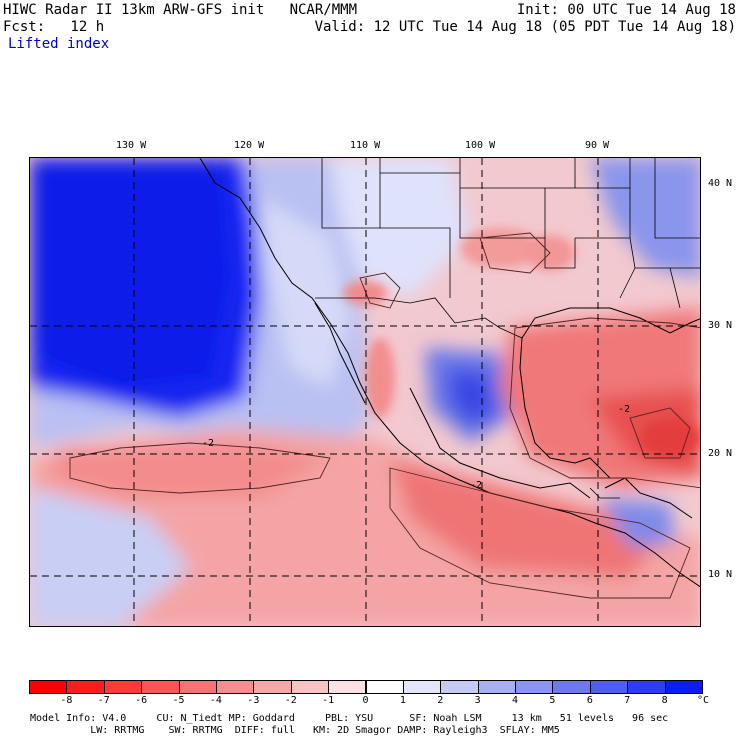 The height and width of the screenshot is (740, 740). What do you see at coordinates (59, 44) in the screenshot?
I see `field-name: Lifted index` at bounding box center [59, 44].